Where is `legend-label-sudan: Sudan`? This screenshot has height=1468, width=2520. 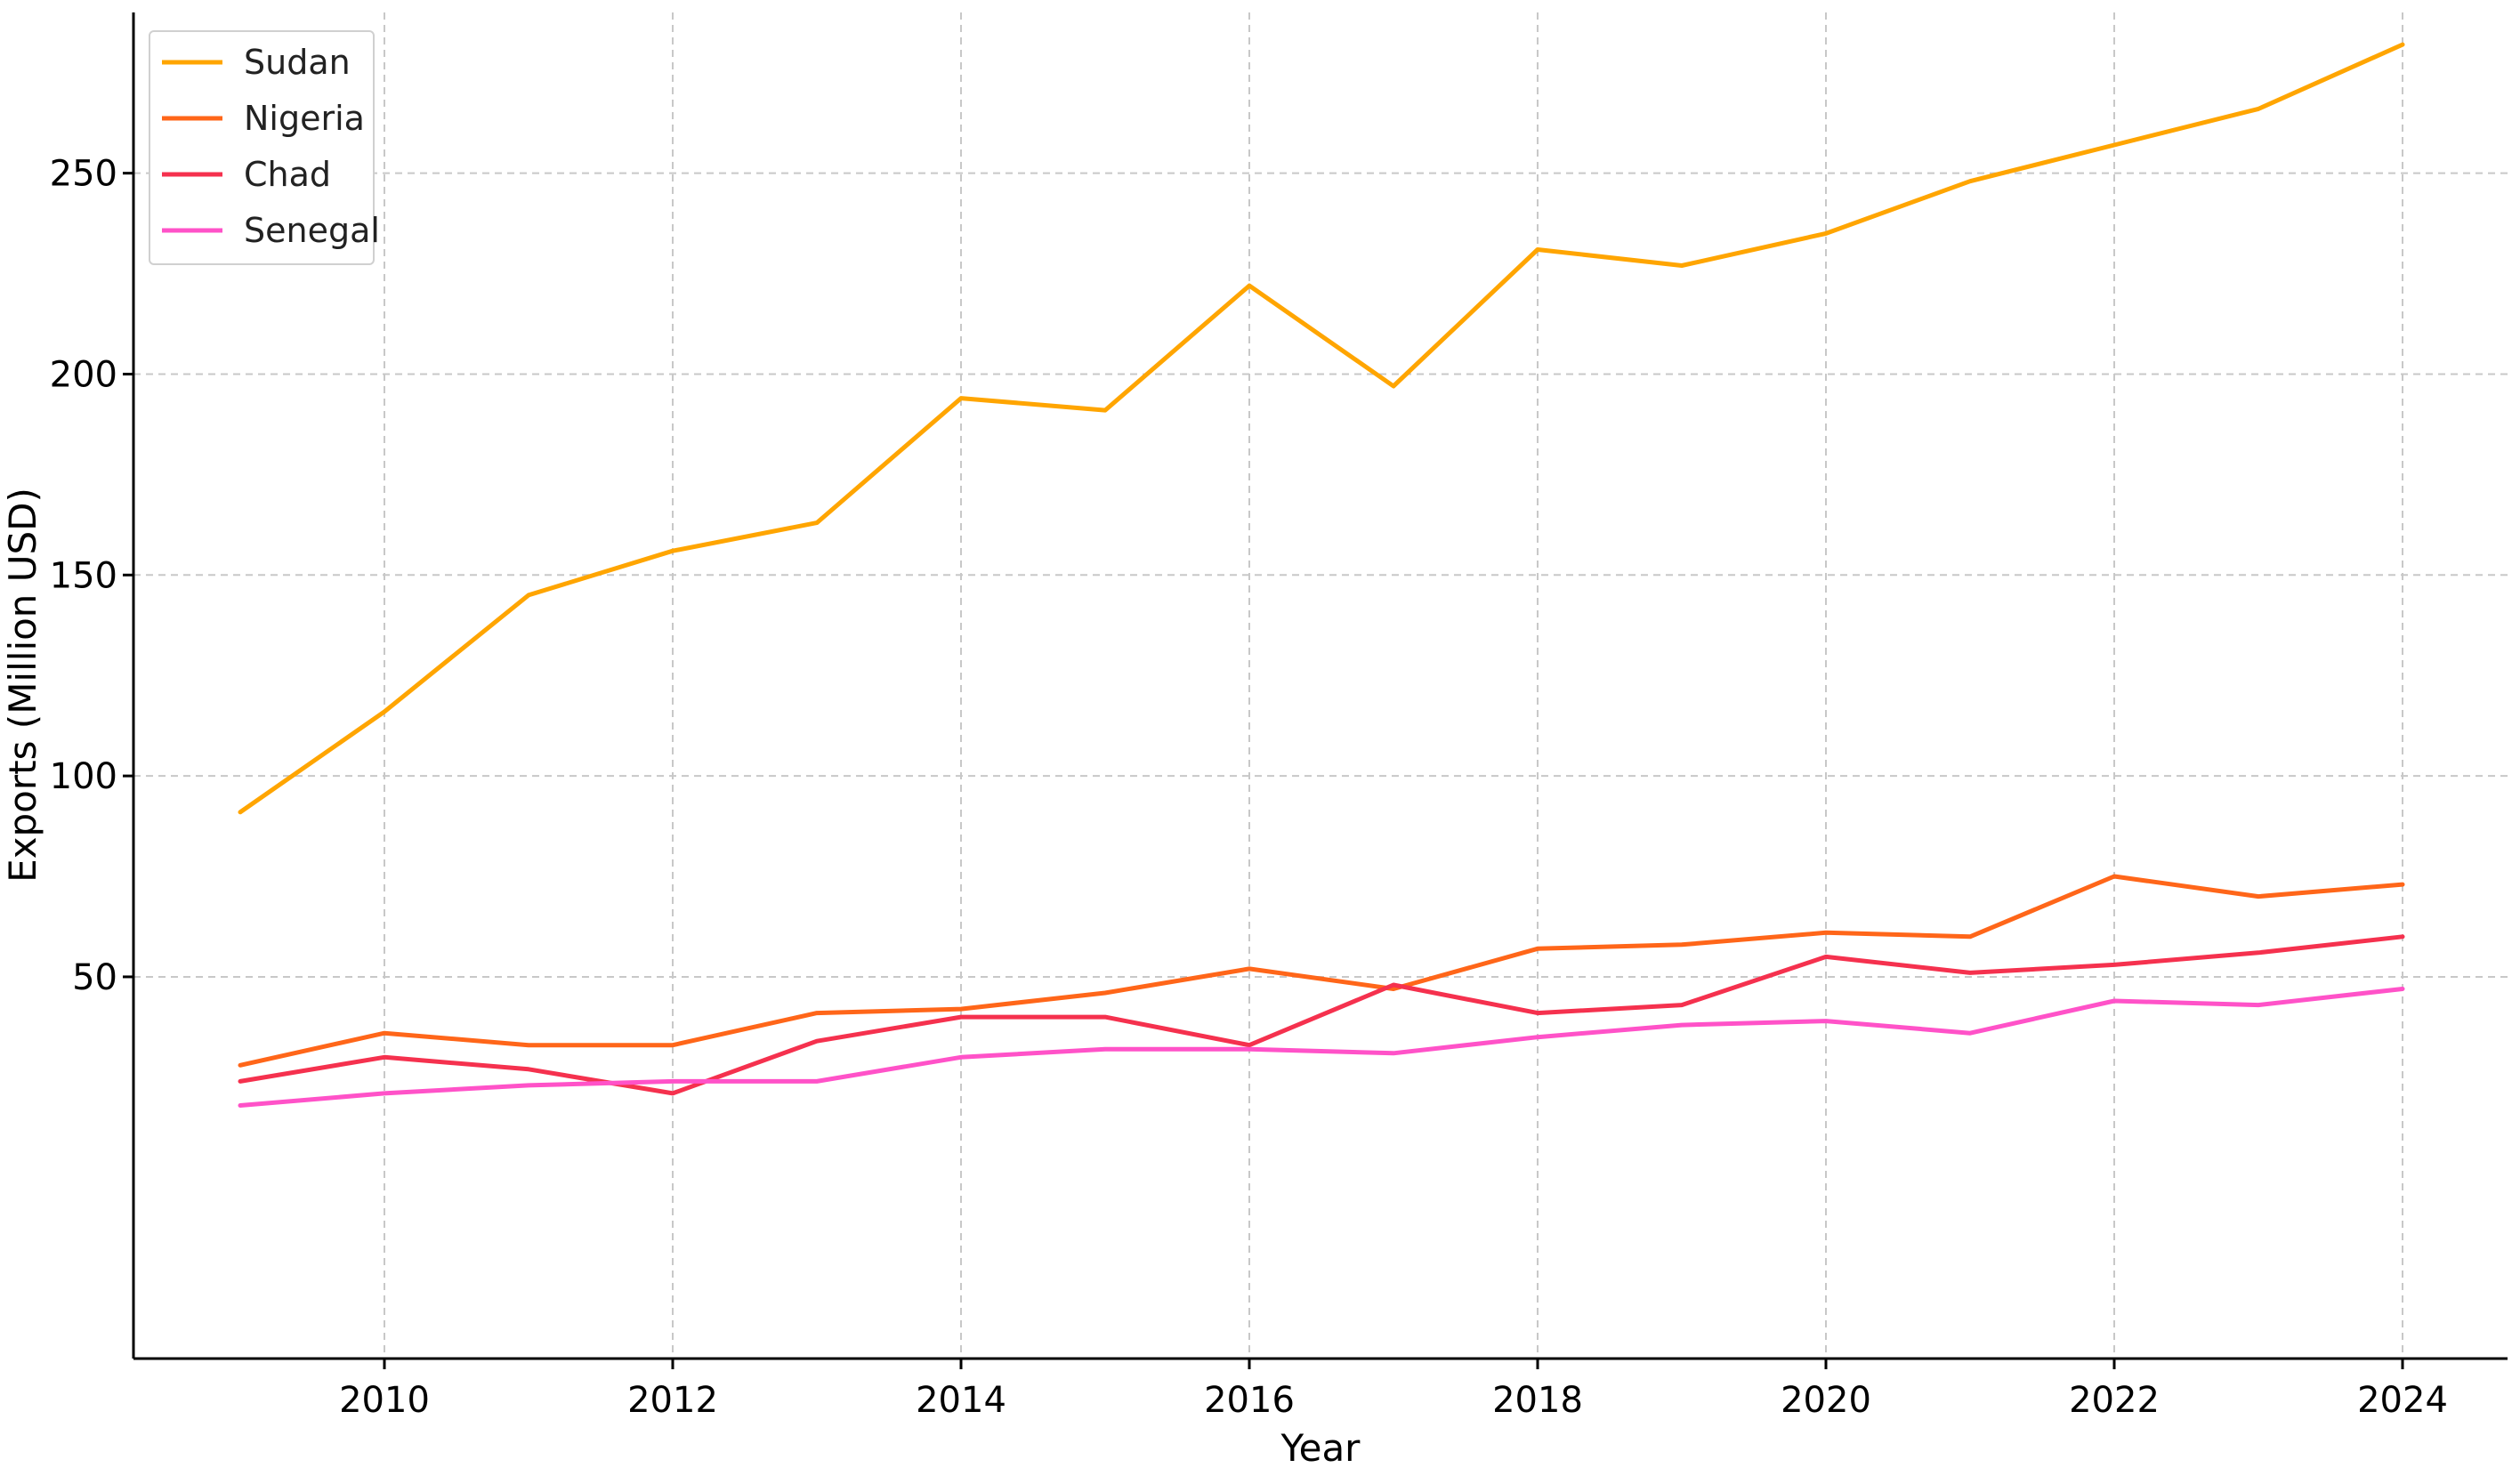 legend-label-sudan: Sudan is located at coordinates (297, 62).